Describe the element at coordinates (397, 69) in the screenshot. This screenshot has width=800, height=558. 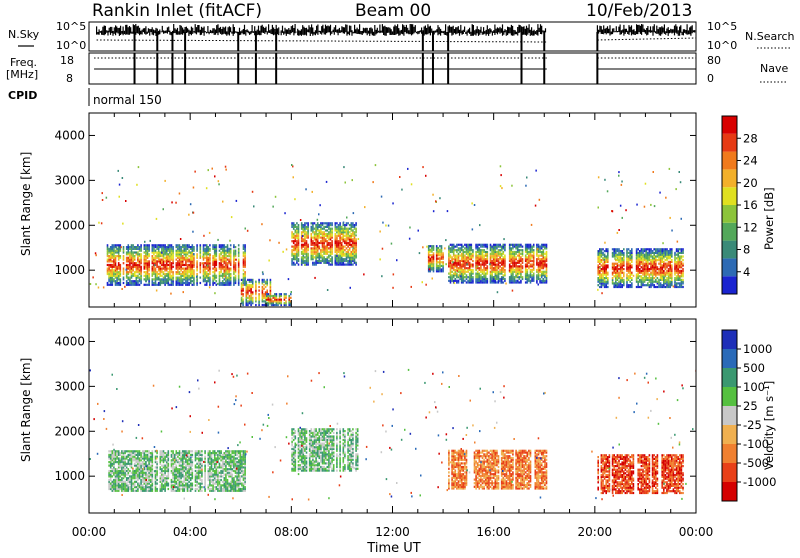
I see `freq-panel: Freq. [MHz] 18 8 80 0 Nave` at that location.